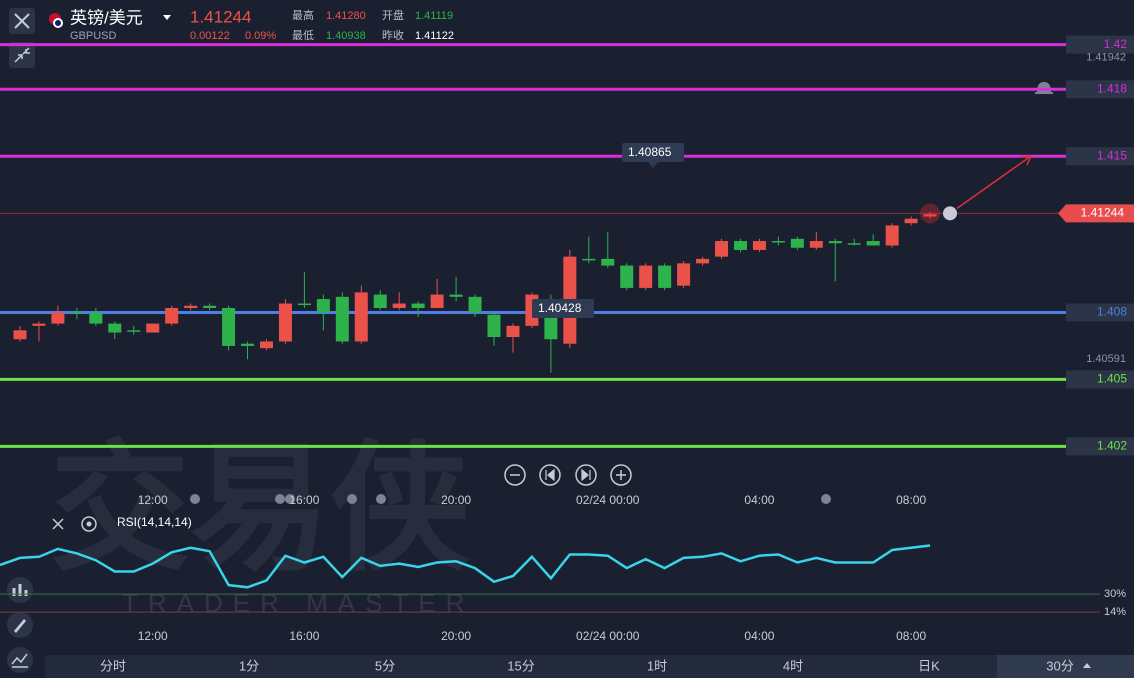 This screenshot has width=1134, height=678. I want to click on x-tick-label: 02/24 00:00, so click(608, 636).